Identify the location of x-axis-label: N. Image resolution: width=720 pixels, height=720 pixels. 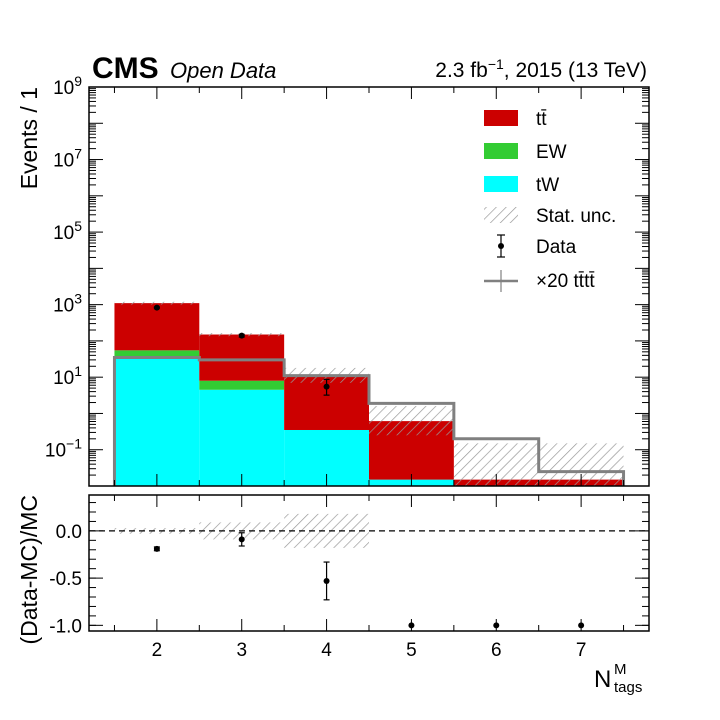
(602, 679).